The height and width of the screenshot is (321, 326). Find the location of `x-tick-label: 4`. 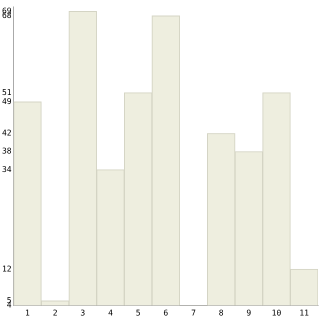

x-tick-label: 4 is located at coordinates (111, 313).